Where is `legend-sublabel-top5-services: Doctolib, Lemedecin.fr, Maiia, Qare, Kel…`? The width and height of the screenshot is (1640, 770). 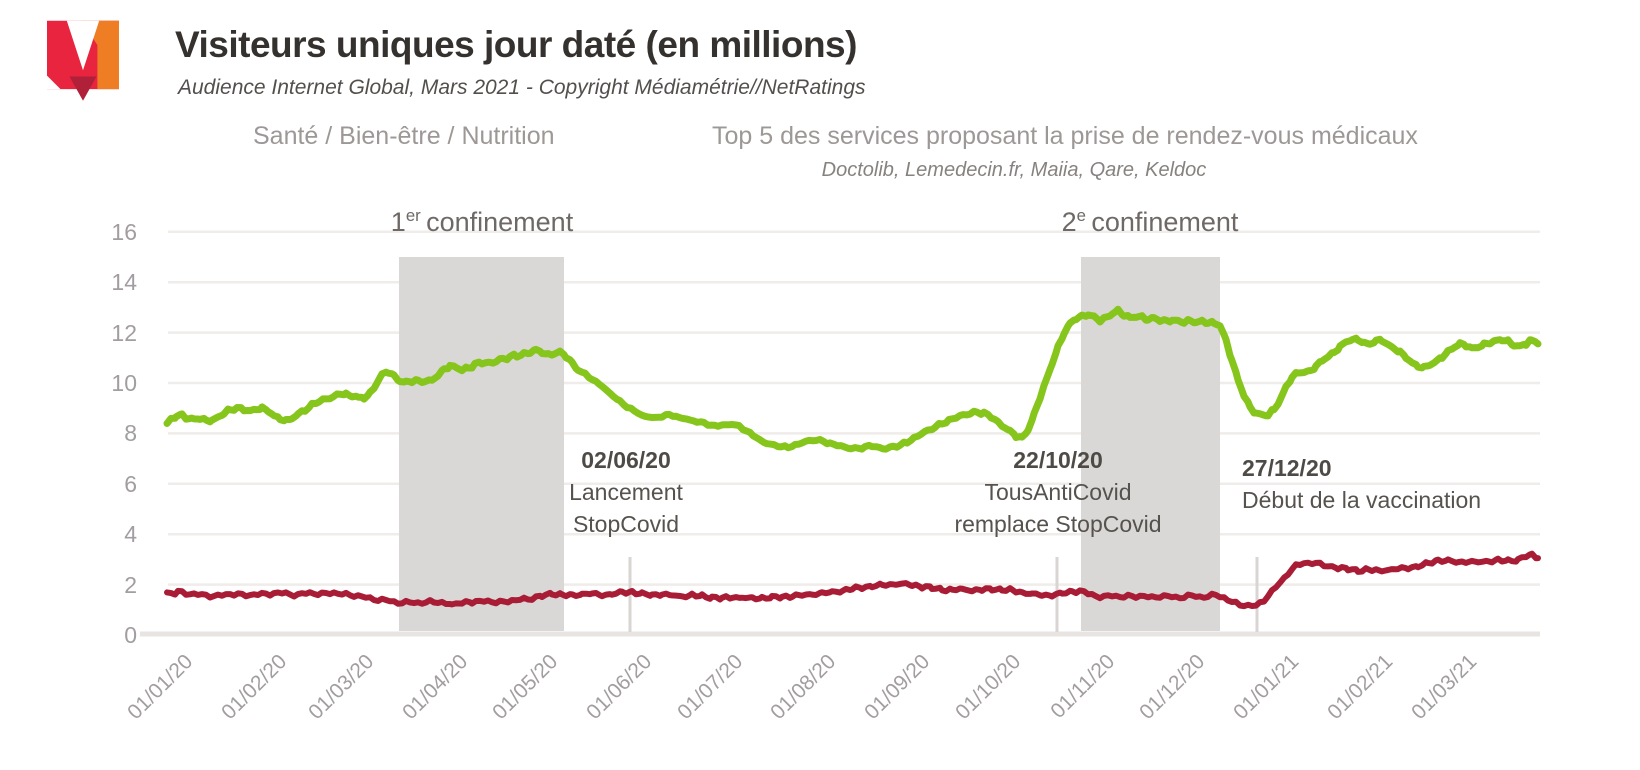
legend-sublabel-top5-services: Doctolib, Lemedecin.fr, Maiia, Qare, Kel… is located at coordinates (1014, 170).